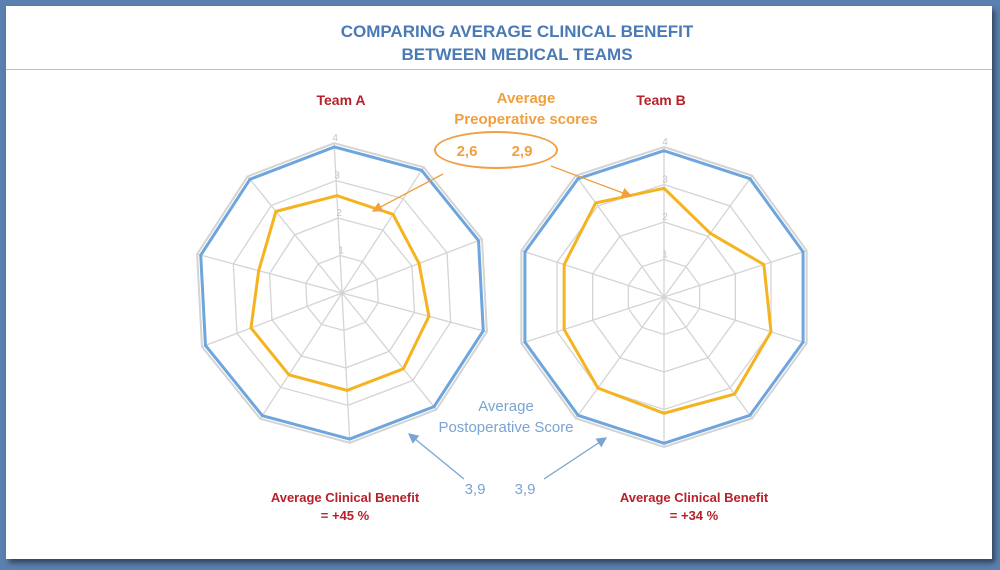  I want to click on title-line-2: BETWEEN MEDICAL TEAMS, so click(517, 54).